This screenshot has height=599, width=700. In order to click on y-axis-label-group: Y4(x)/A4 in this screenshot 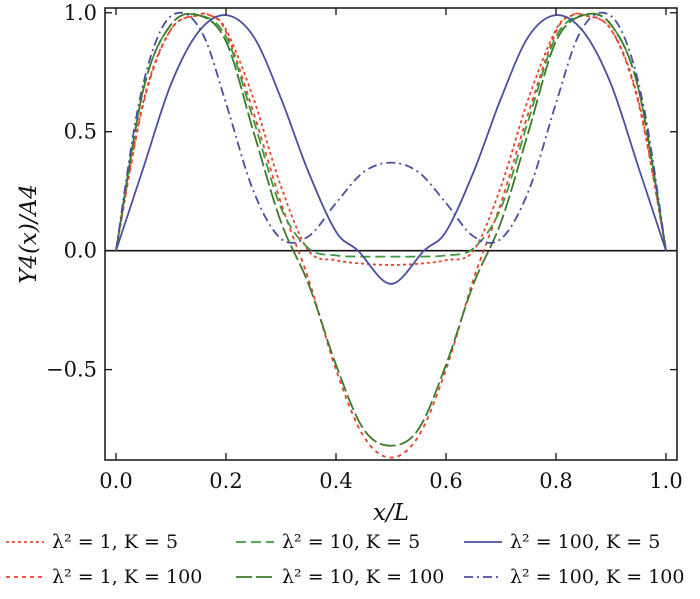, I will do `click(29, 234)`.